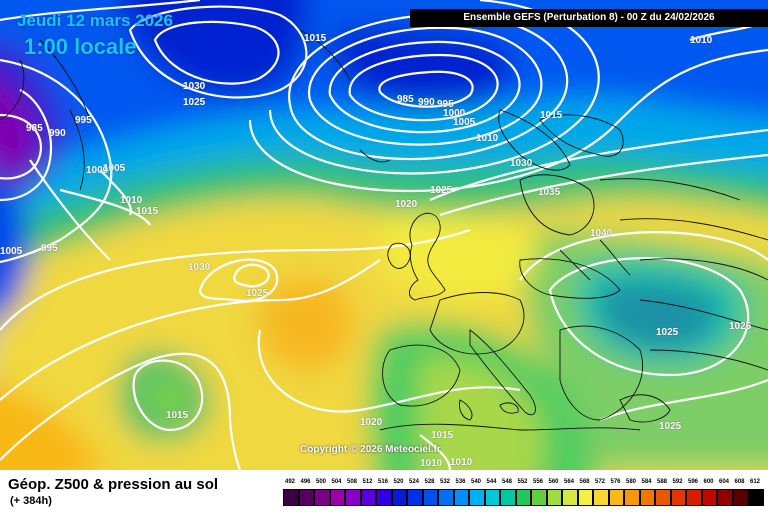 Image resolution: width=768 pixels, height=512 pixels. Describe the element at coordinates (724, 482) in the screenshot. I see `scale-tick-label: 604` at that location.